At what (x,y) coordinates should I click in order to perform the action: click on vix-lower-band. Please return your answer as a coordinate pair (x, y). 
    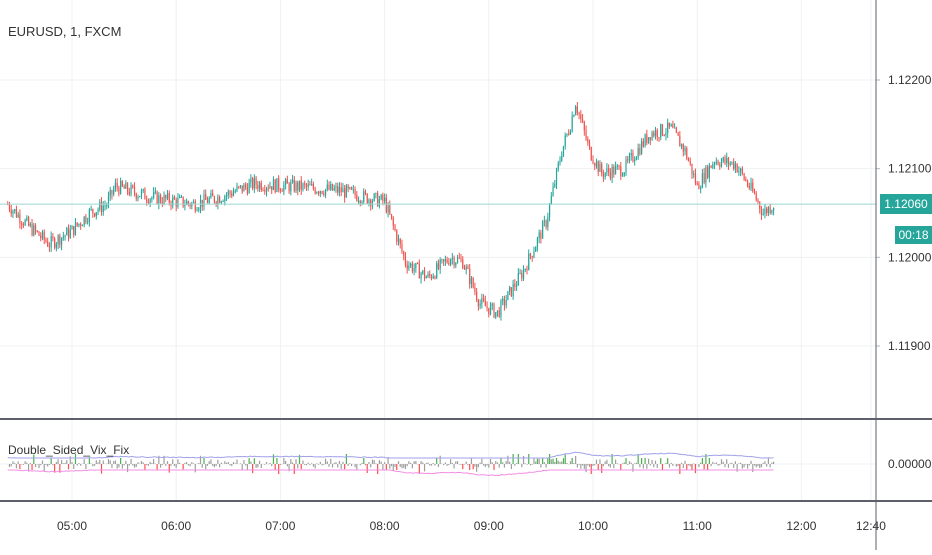
    Looking at the image, I should click on (390, 473).